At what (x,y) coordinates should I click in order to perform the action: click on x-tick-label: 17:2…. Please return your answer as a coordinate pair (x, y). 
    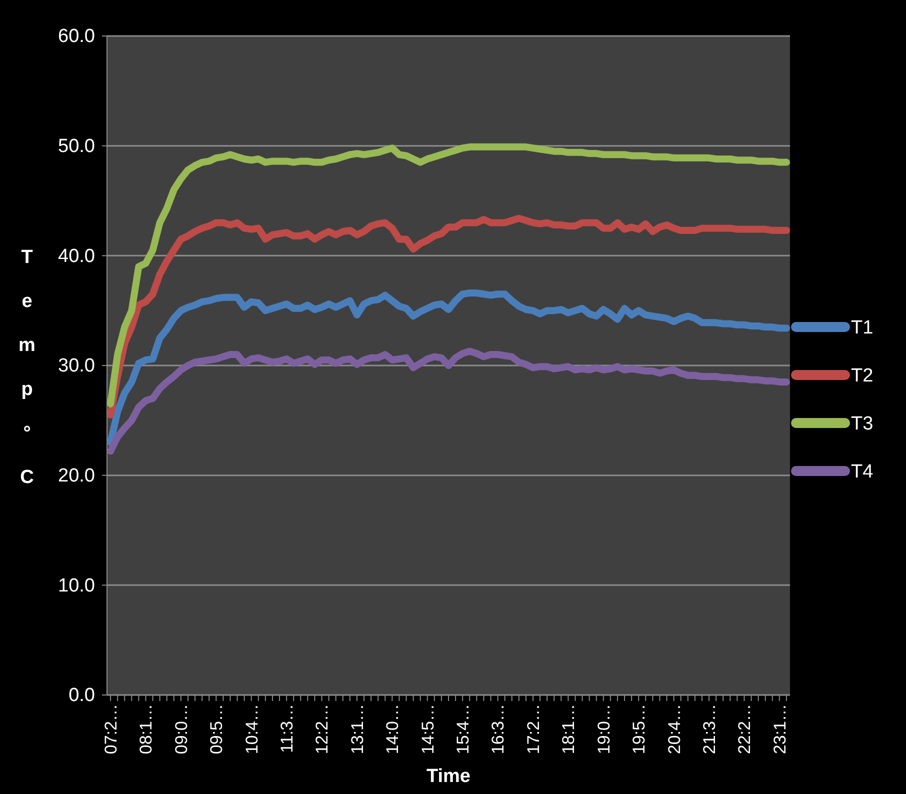
    Looking at the image, I should click on (533, 729).